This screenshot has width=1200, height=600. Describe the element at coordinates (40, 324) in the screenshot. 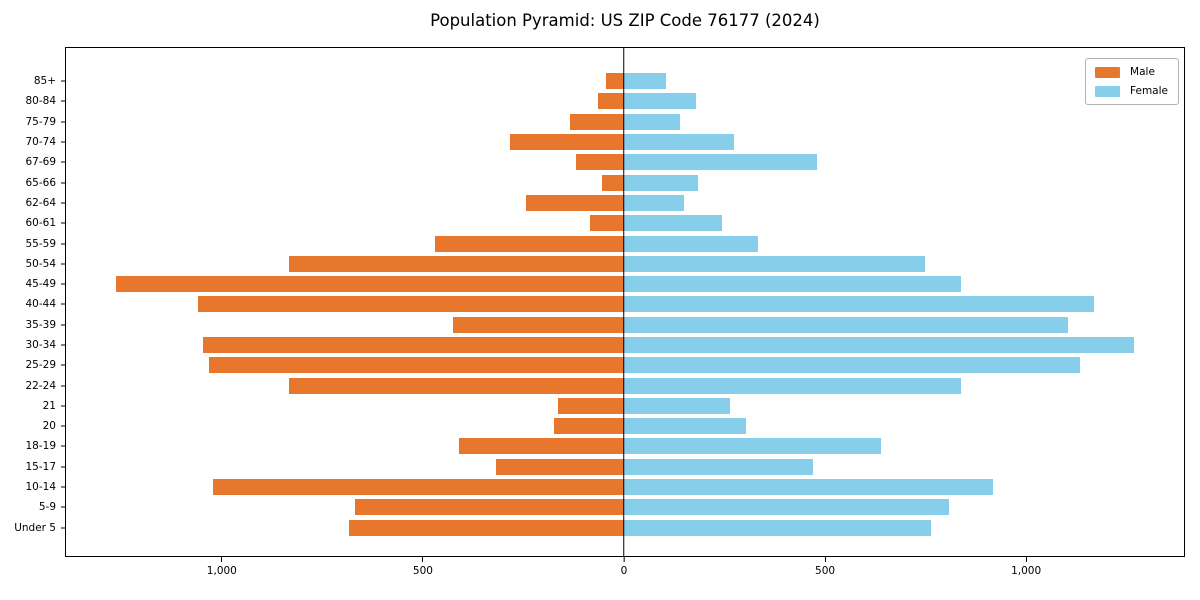

I see `y-tick-label: 35-39` at that location.